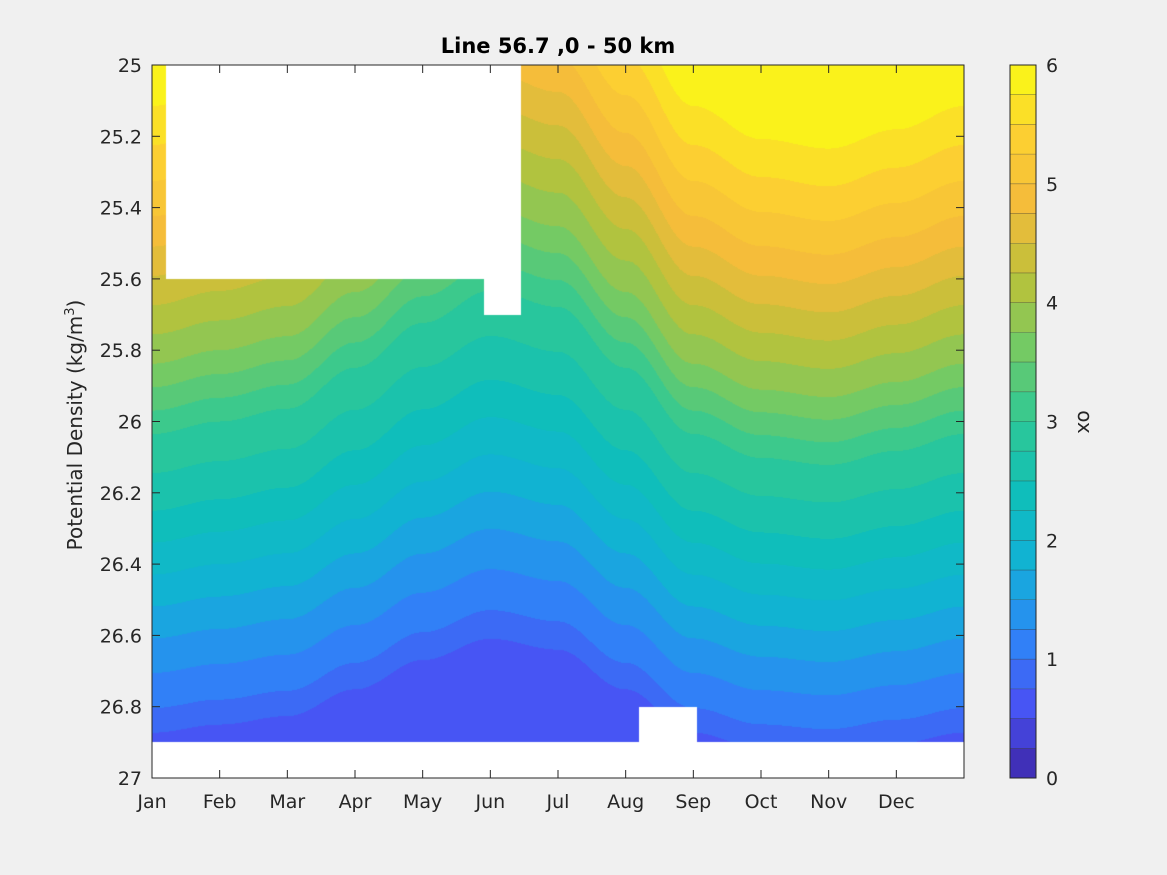 Image resolution: width=1167 pixels, height=875 pixels. What do you see at coordinates (287, 802) in the screenshot?
I see `x-tick-label: Mar` at bounding box center [287, 802].